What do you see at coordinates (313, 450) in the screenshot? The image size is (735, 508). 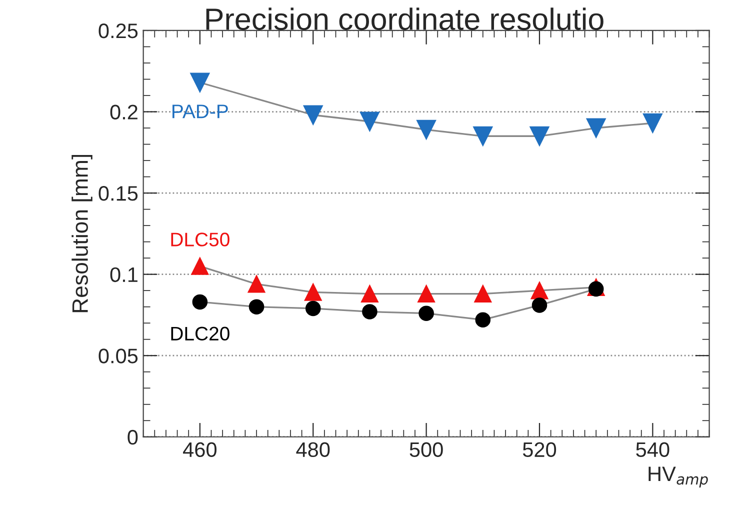 I see `x-tick-label: 480` at bounding box center [313, 450].